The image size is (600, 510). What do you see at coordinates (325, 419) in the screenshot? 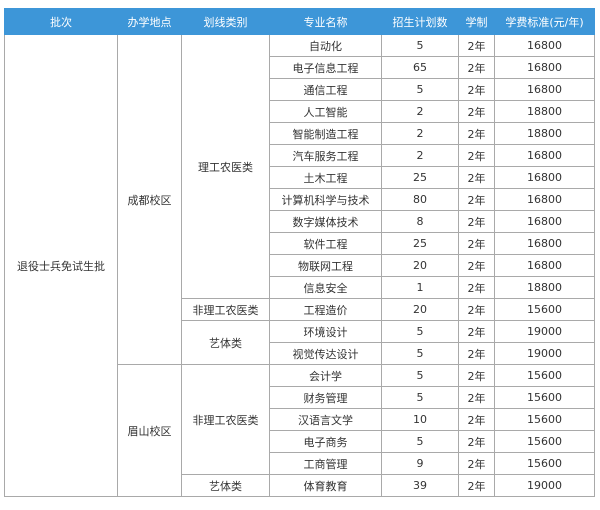
I see `major-name-cell: 汉语言文学` at bounding box center [325, 419].